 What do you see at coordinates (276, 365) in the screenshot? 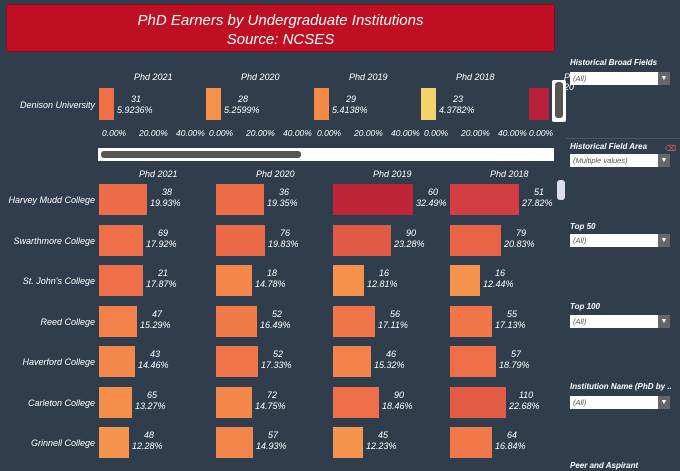
I see `percent-label: 17.33%` at bounding box center [276, 365].